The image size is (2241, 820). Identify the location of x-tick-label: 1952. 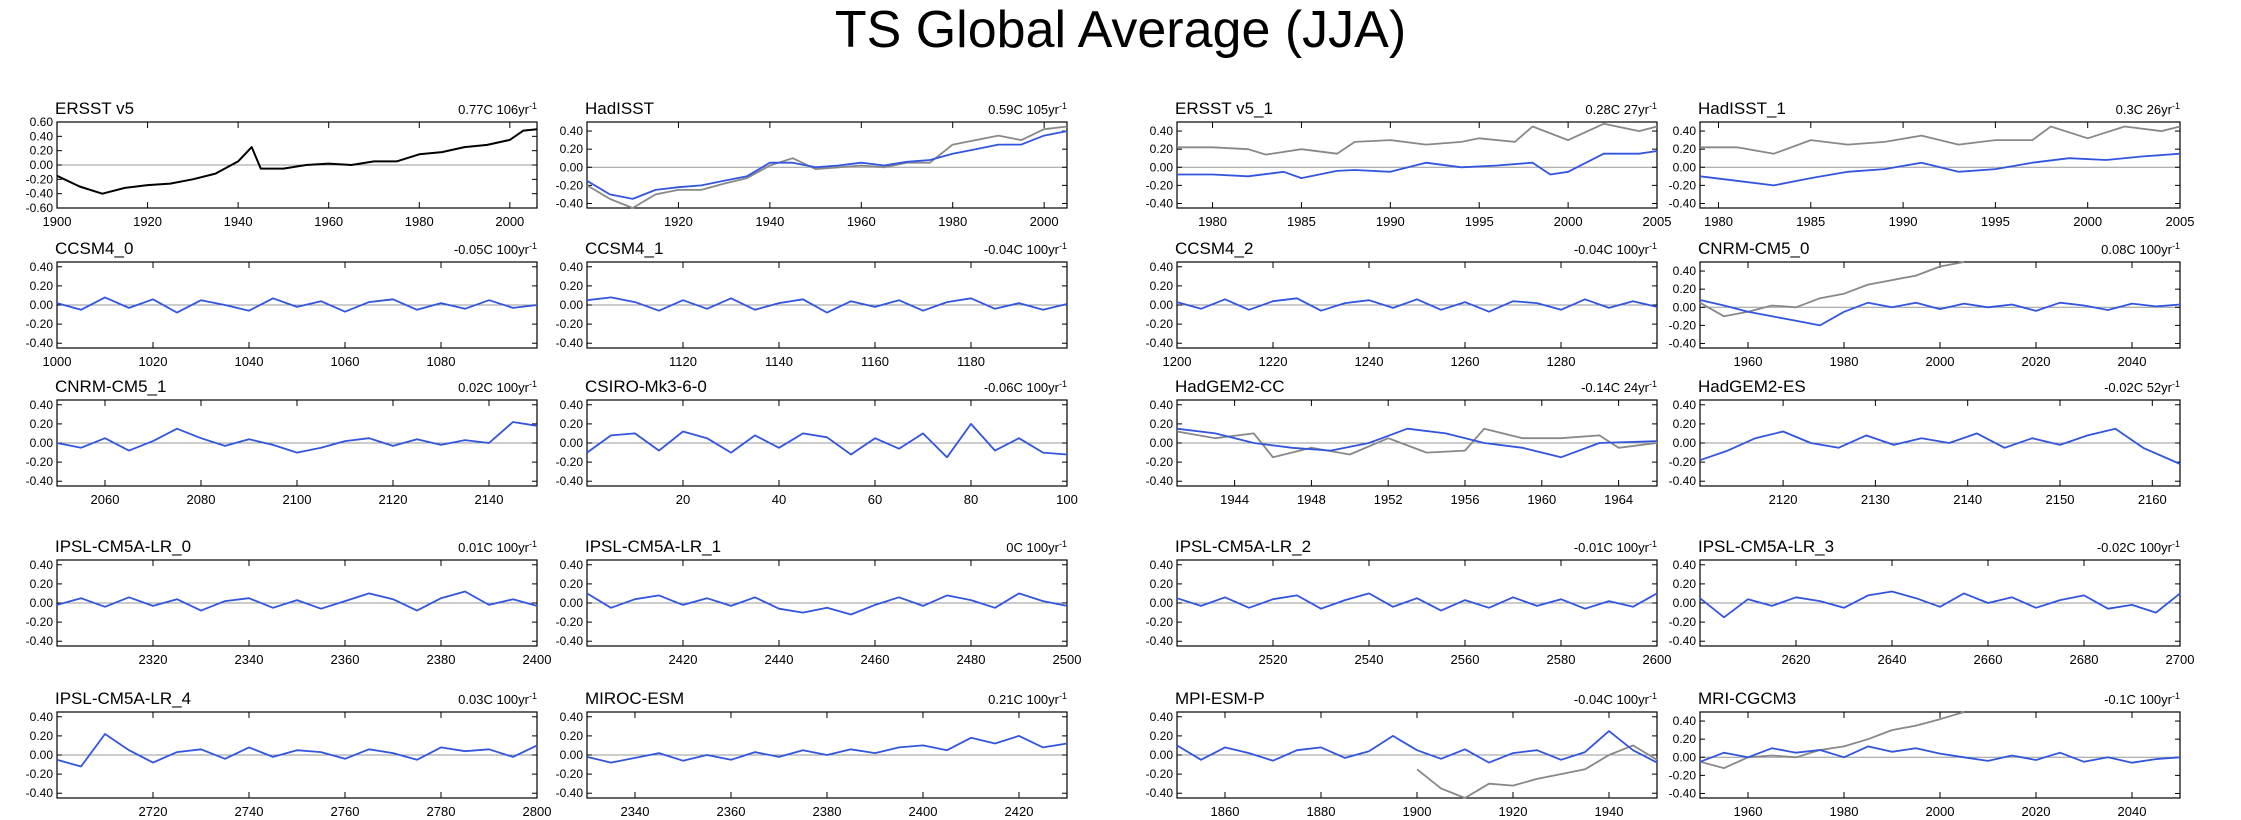
(1388, 499).